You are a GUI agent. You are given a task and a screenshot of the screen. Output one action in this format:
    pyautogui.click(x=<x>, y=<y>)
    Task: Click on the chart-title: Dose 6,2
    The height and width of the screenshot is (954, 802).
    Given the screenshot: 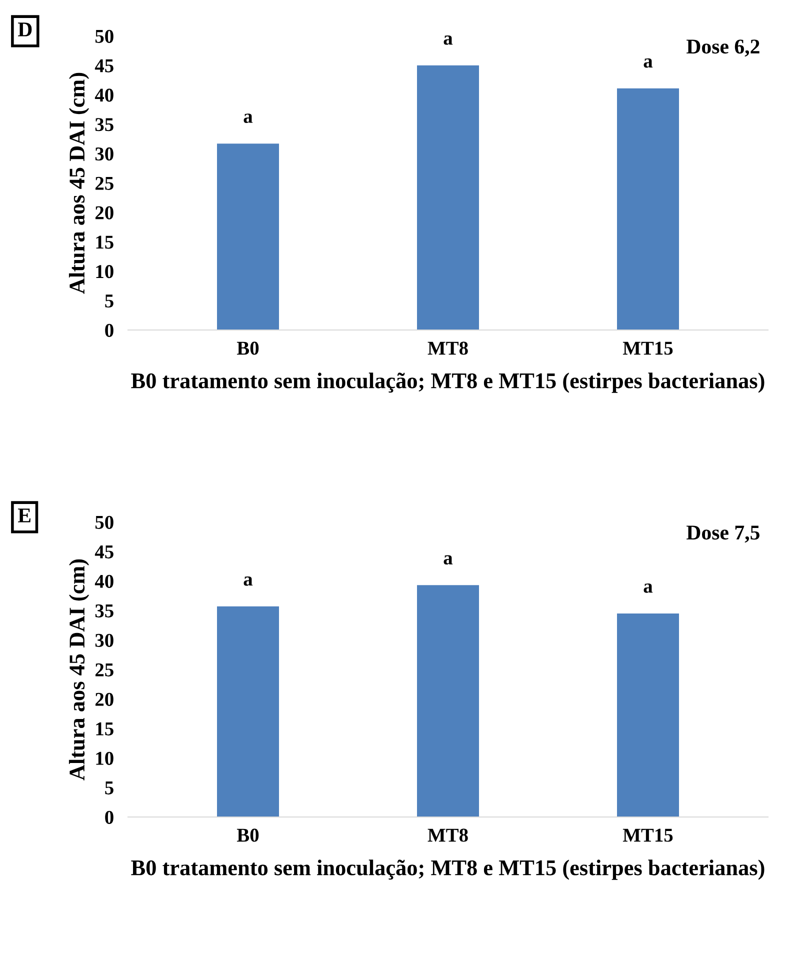 What is the action you would take?
    pyautogui.click(x=723, y=48)
    